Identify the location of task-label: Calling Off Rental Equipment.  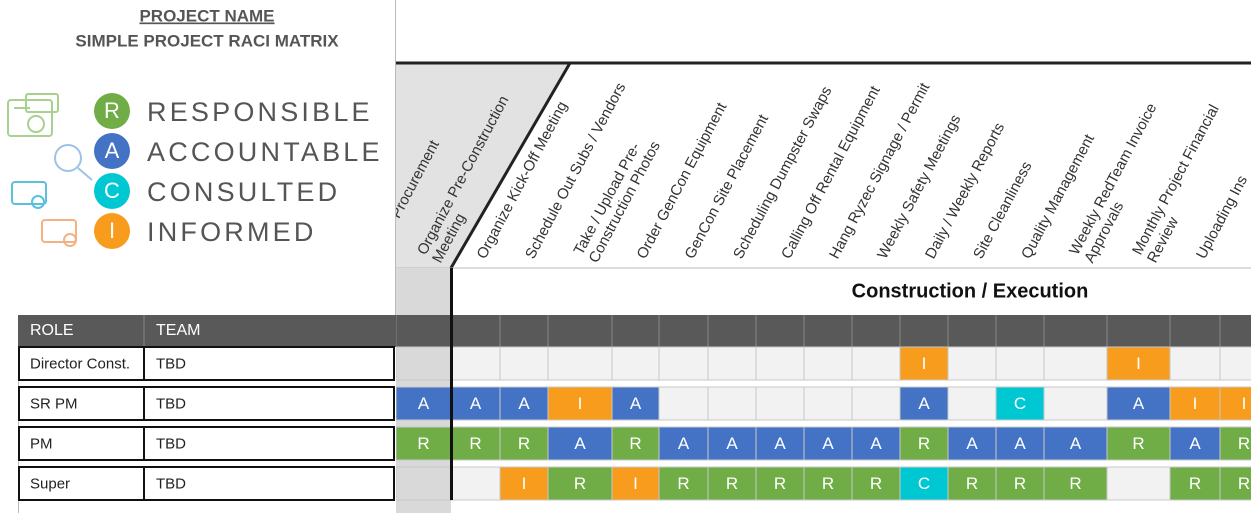
(831, 171).